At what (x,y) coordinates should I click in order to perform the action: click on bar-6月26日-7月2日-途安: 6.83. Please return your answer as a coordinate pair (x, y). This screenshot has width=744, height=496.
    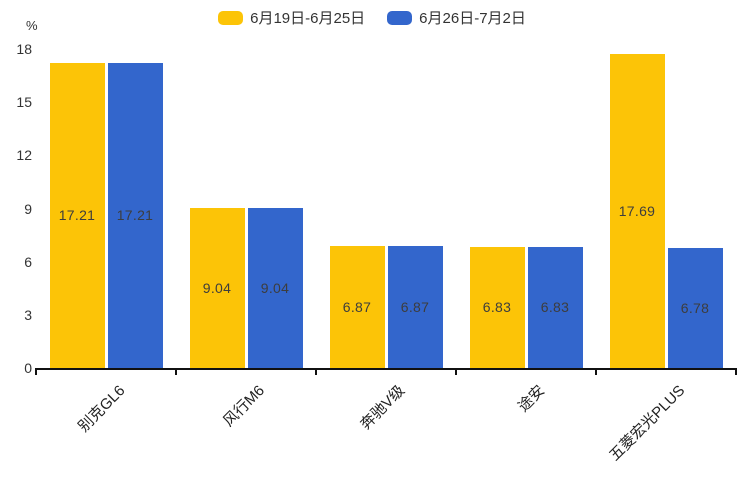
    Looking at the image, I should click on (555, 307).